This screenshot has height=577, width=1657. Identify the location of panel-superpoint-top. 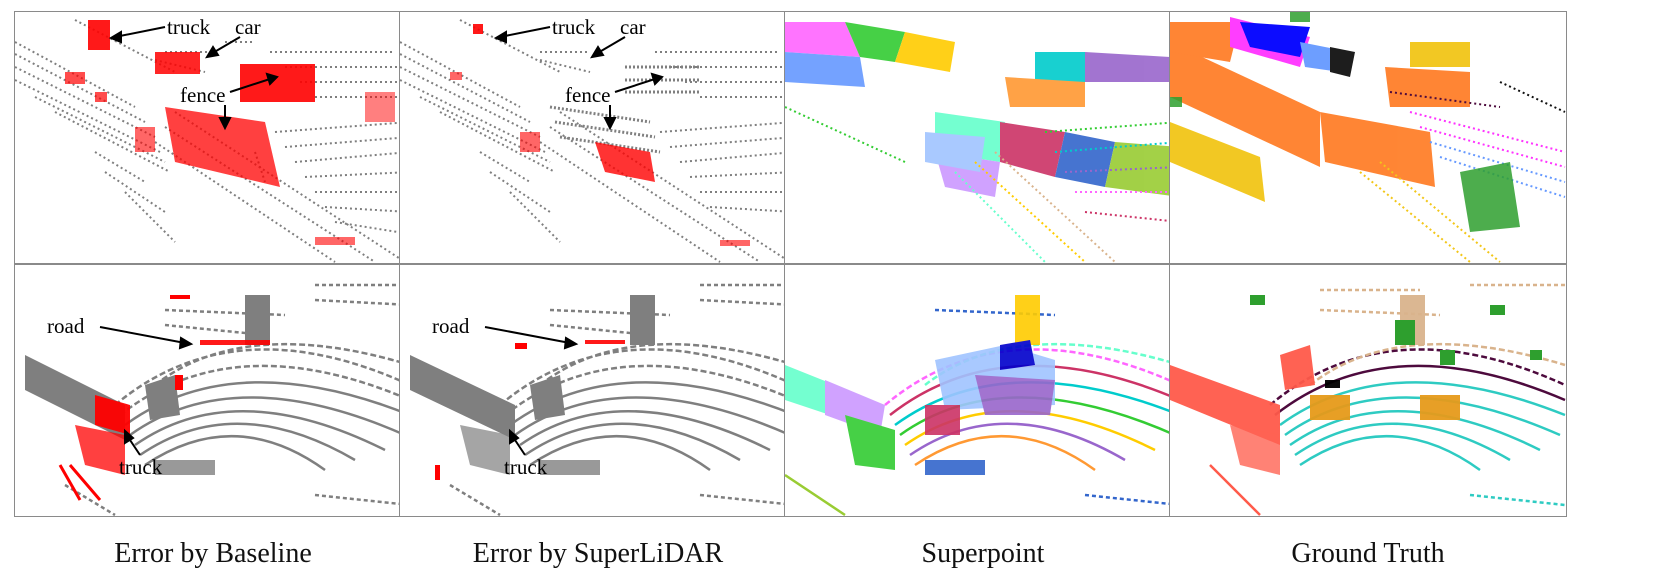
(983, 137).